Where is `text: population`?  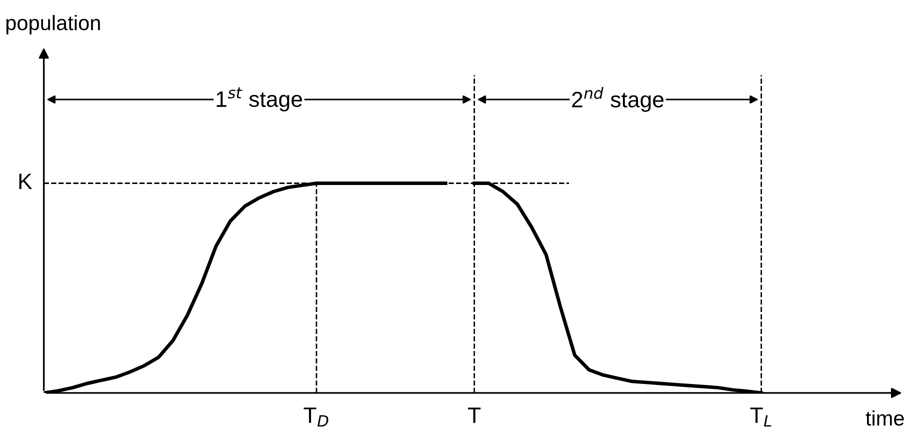 text: population is located at coordinates (53, 24).